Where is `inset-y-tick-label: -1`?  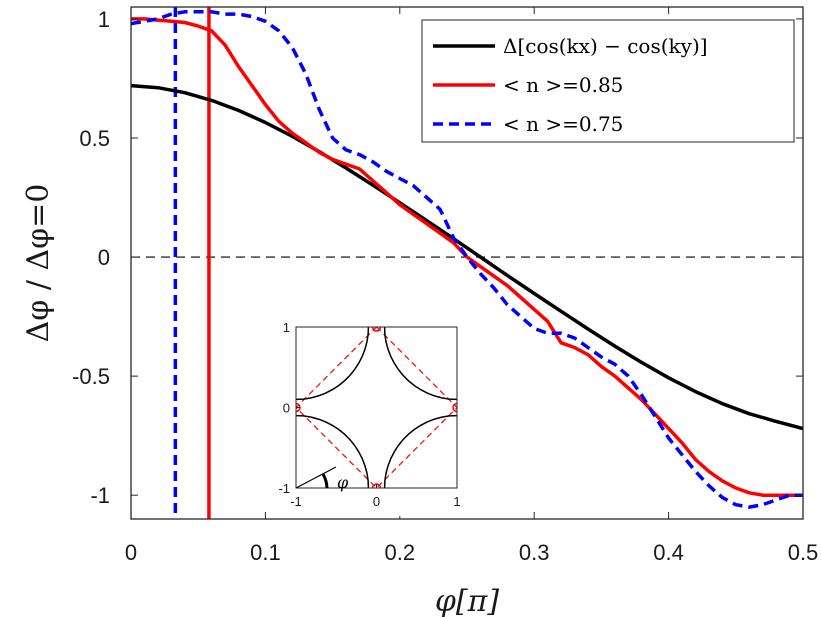
inset-y-tick-label: -1 is located at coordinates (284, 488).